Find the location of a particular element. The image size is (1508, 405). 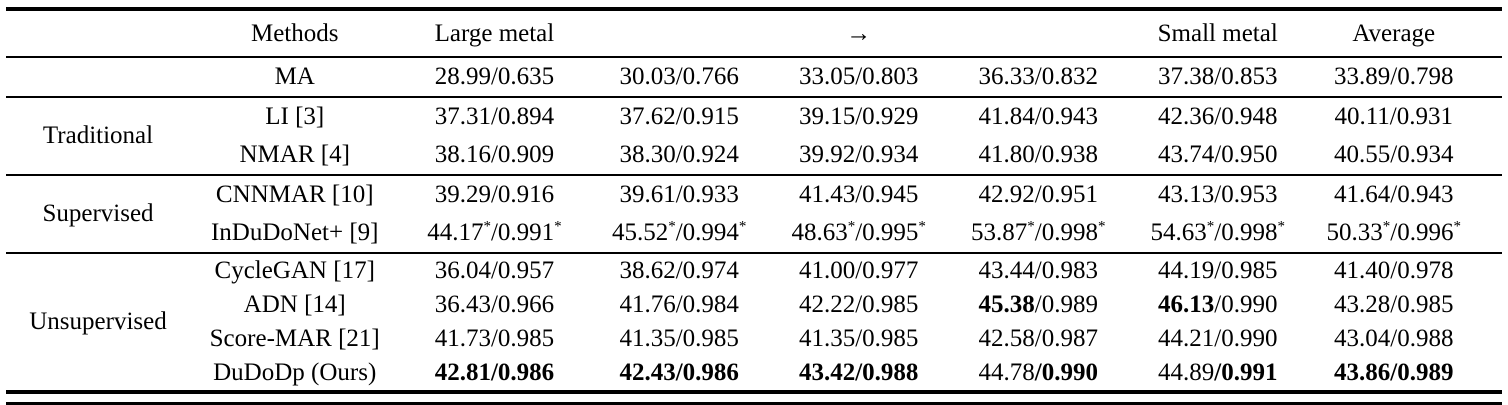

psnr-value: 43.04 is located at coordinates (1362, 338).